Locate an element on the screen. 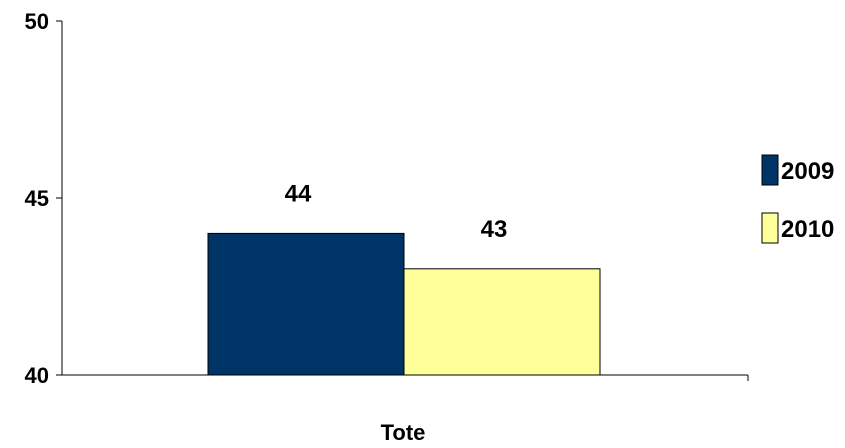 This screenshot has height=448, width=845. y-tick-label: 40 is located at coordinates (37, 375).